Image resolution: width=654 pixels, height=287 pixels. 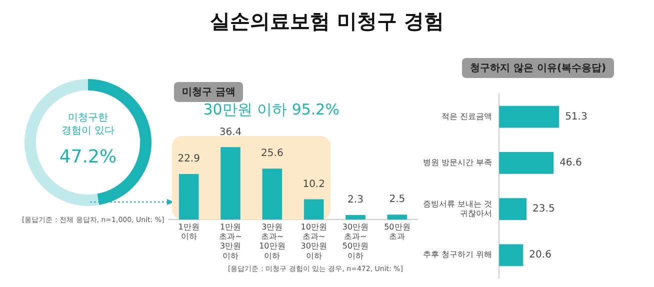 What do you see at coordinates (538, 68) in the screenshot?
I see `chart-title: 청구하지 않은 이유(복수응답)` at bounding box center [538, 68].